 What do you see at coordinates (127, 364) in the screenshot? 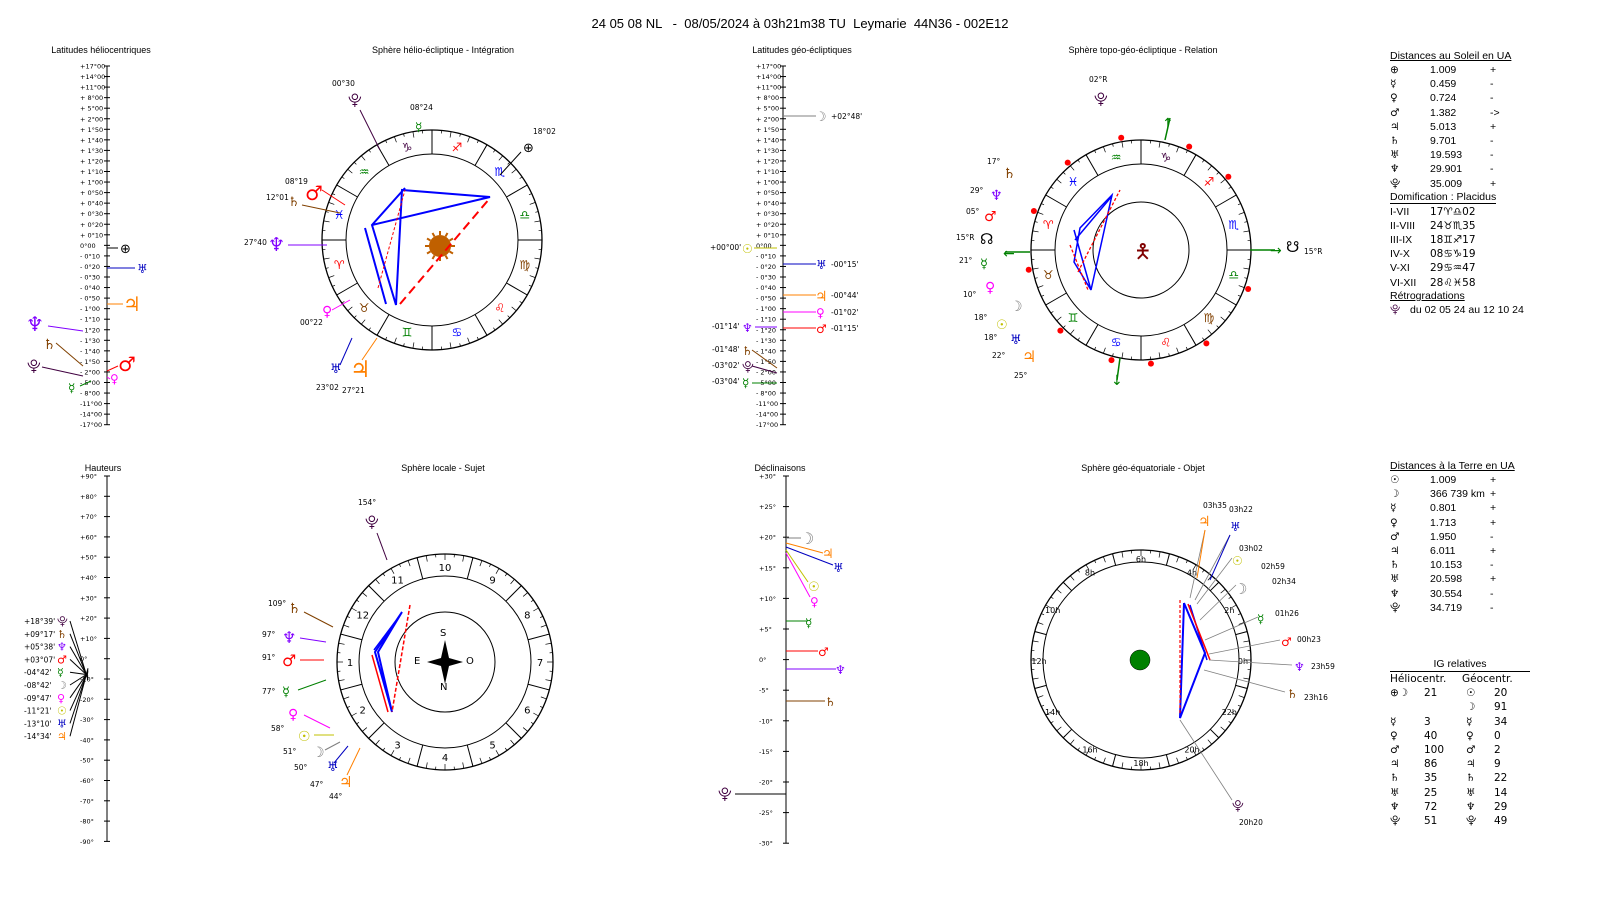
I see `mars-symbol: ♂` at bounding box center [127, 364].